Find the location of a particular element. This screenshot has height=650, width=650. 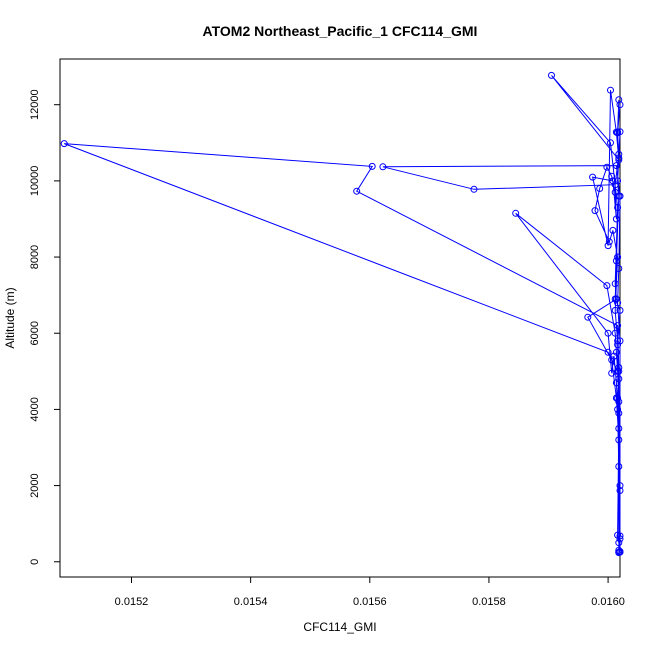

x-tick-label: 0.0158 is located at coordinates (489, 602).